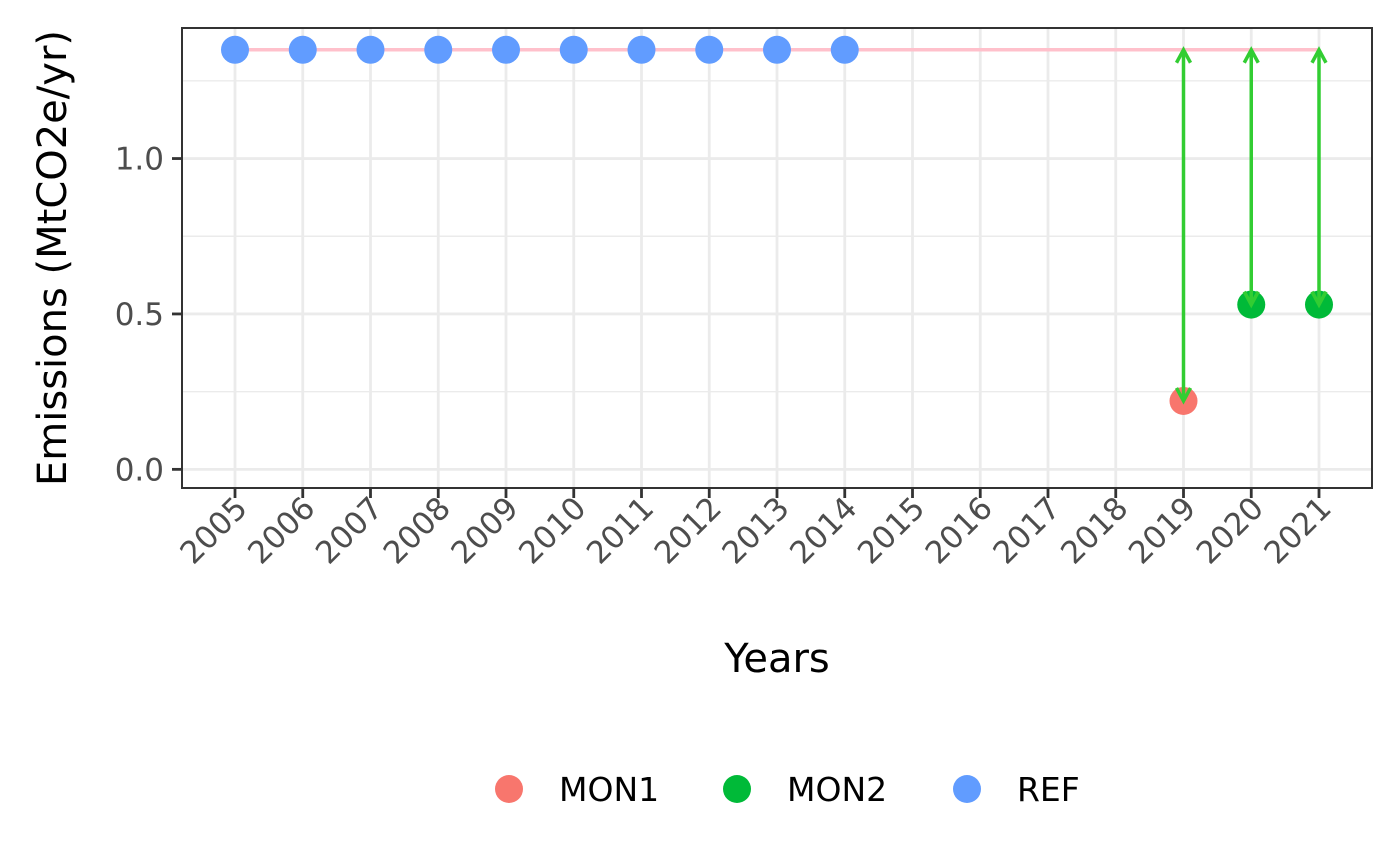 This screenshot has height=866, width=1400. I want to click on x-tick-label: 2017, so click(1026, 530).